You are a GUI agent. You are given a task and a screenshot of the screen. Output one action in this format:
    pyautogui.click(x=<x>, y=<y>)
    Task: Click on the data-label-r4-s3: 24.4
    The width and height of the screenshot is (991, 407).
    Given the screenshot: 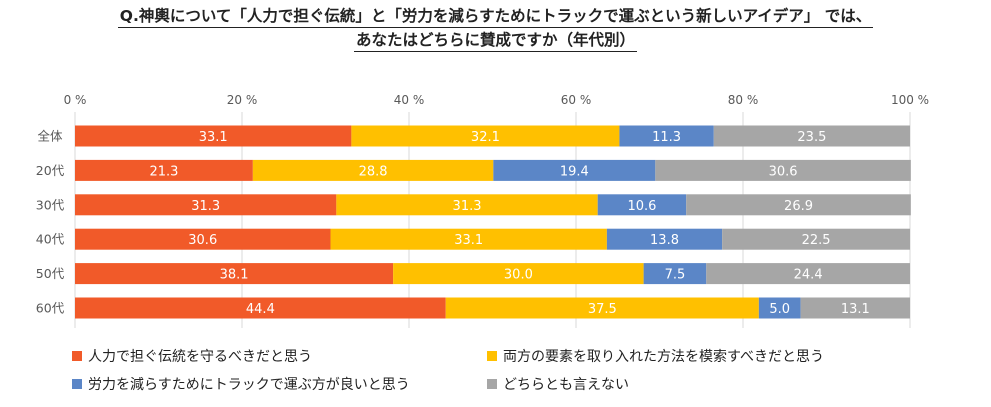 What is the action you would take?
    pyautogui.click(x=808, y=275)
    